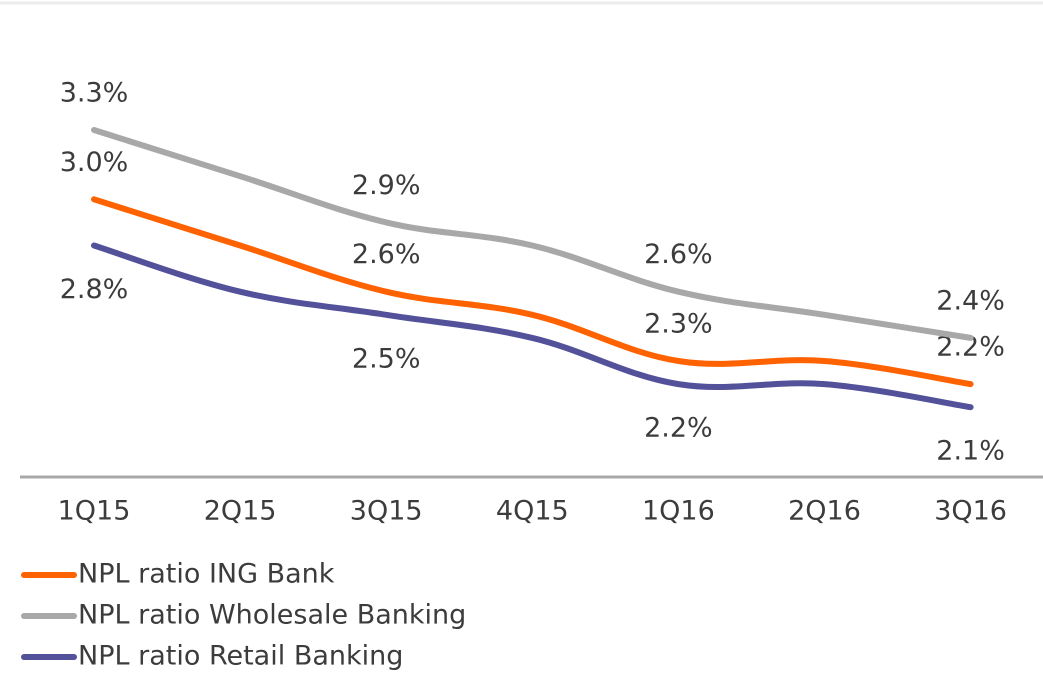 This screenshot has height=679, width=1043. What do you see at coordinates (970, 511) in the screenshot?
I see `x-tick-label: 3Q16` at bounding box center [970, 511].